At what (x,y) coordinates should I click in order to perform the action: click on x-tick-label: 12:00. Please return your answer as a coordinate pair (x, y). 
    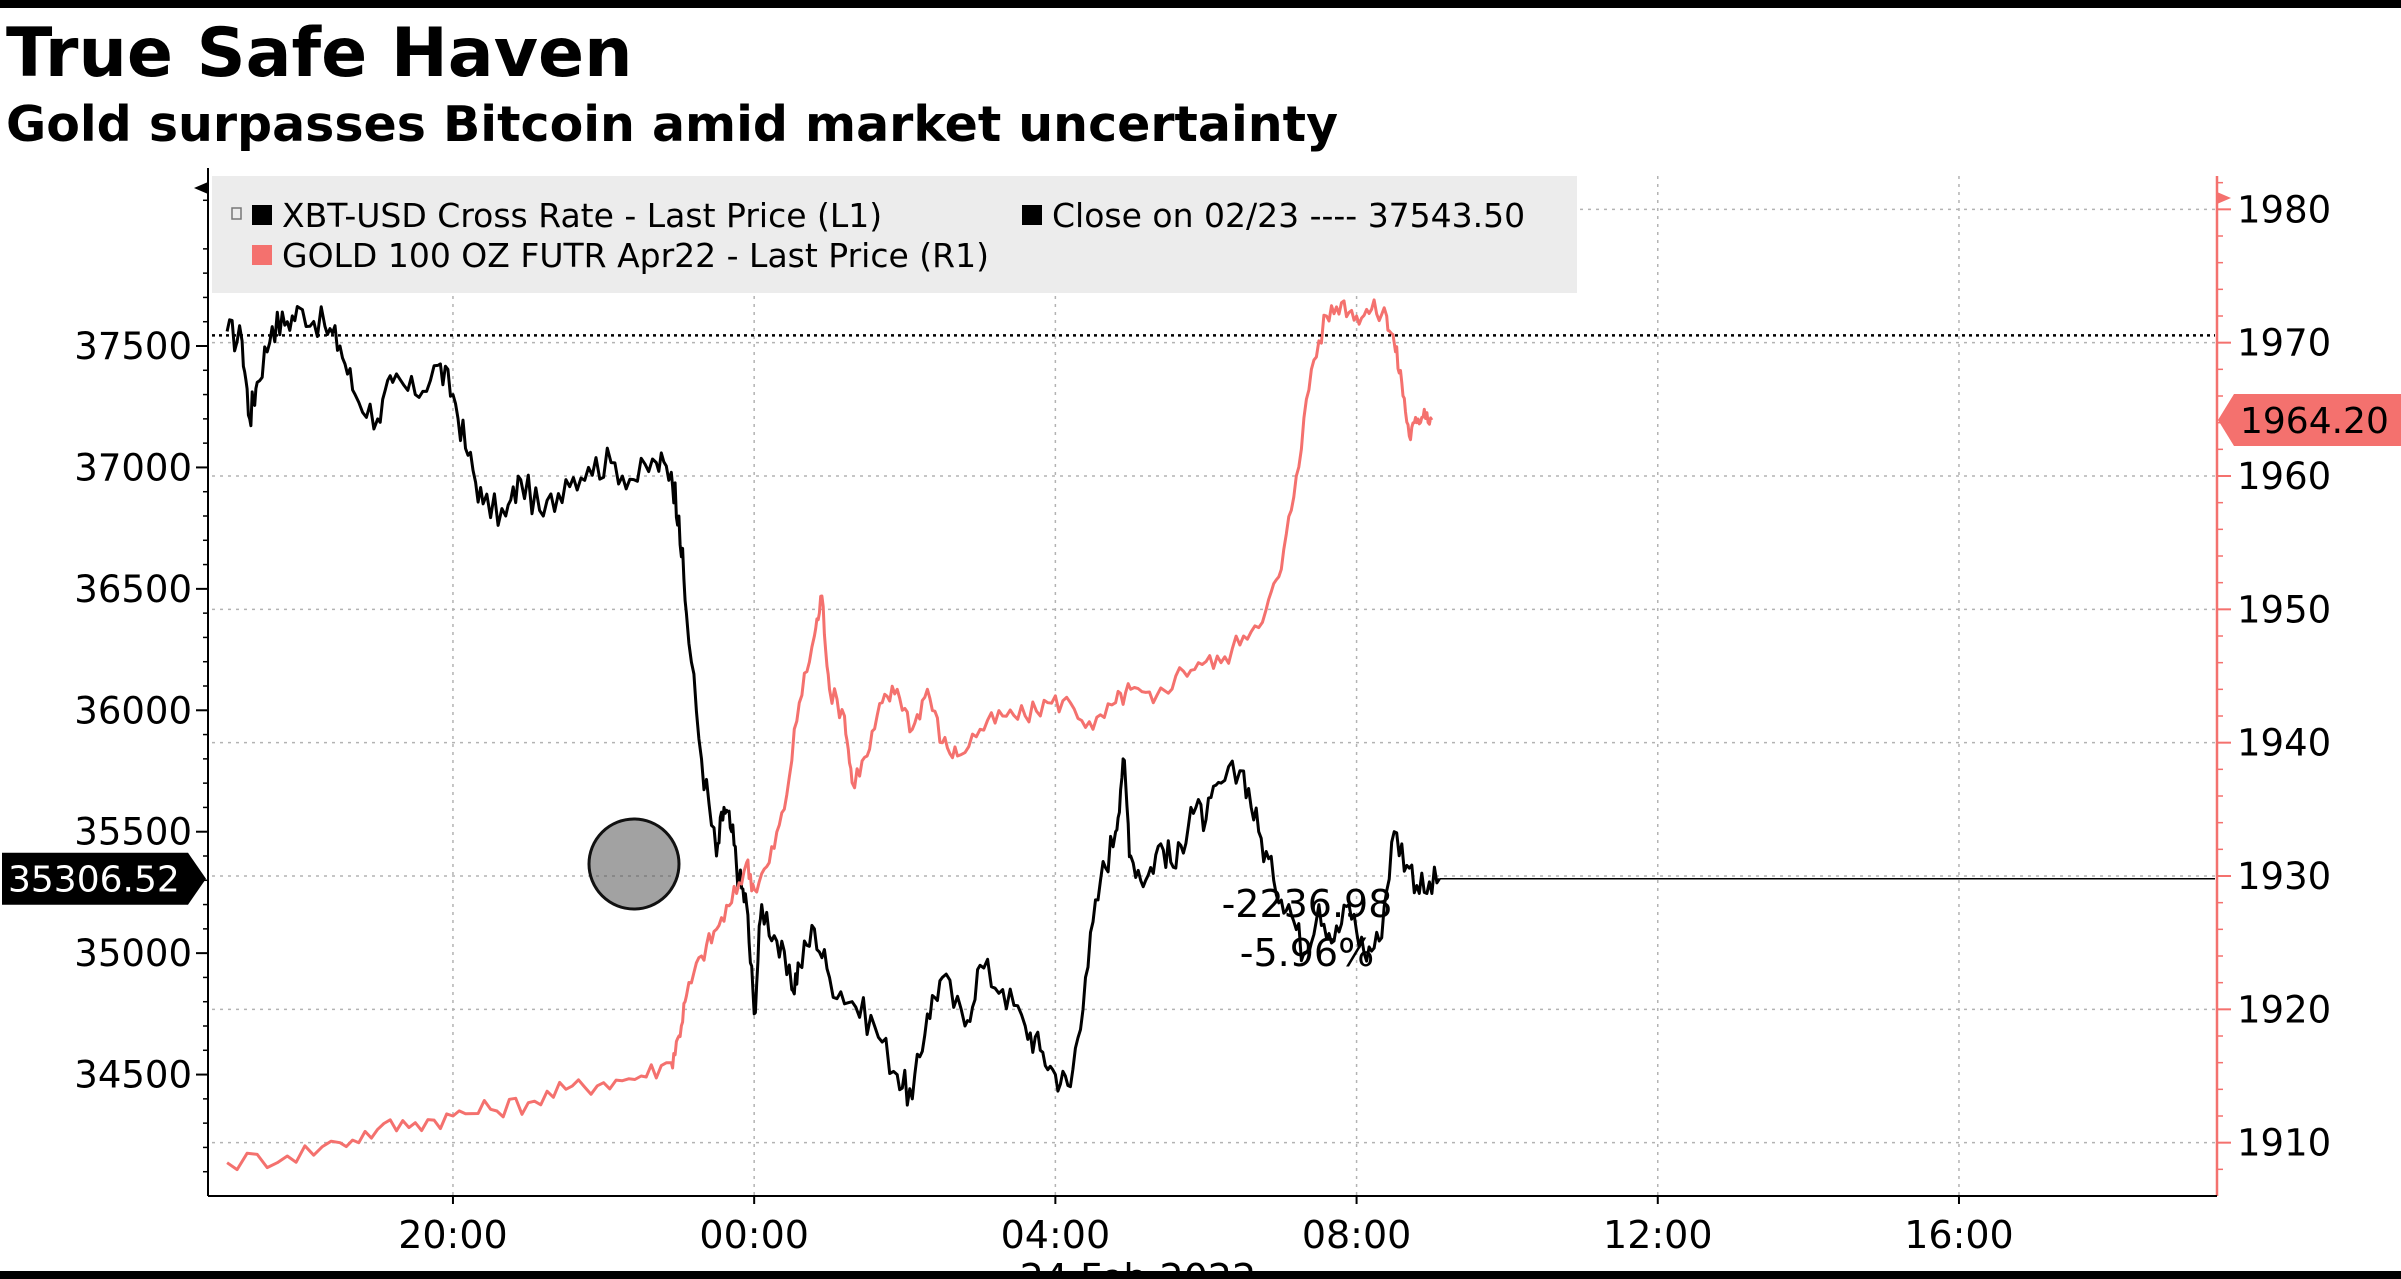
    Looking at the image, I should click on (1658, 1235).